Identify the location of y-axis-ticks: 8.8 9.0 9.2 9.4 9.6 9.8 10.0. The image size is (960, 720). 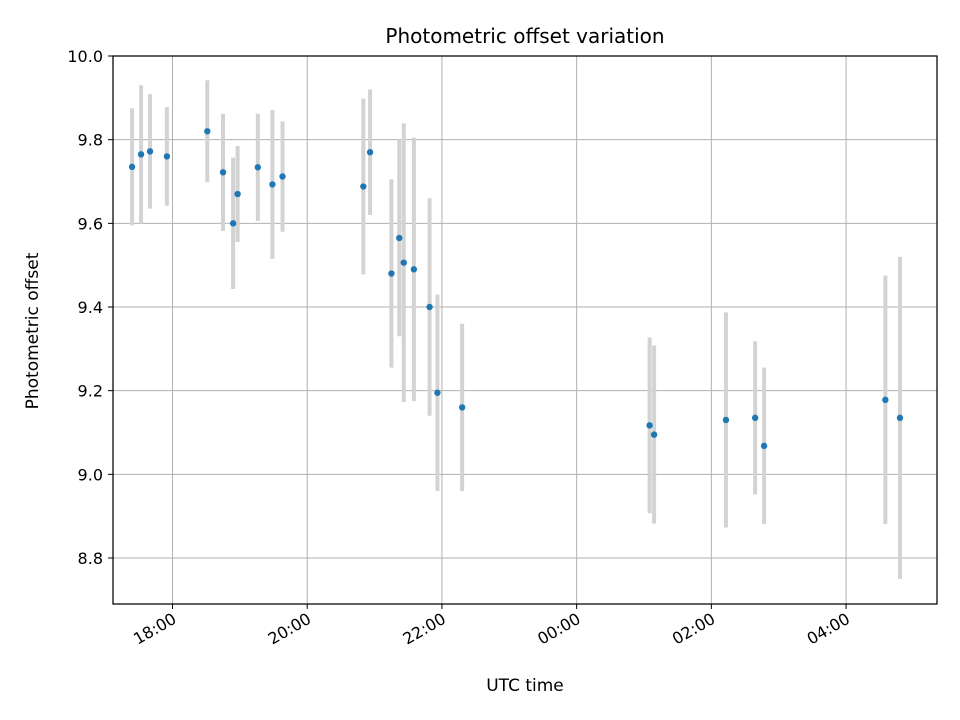
(90, 307).